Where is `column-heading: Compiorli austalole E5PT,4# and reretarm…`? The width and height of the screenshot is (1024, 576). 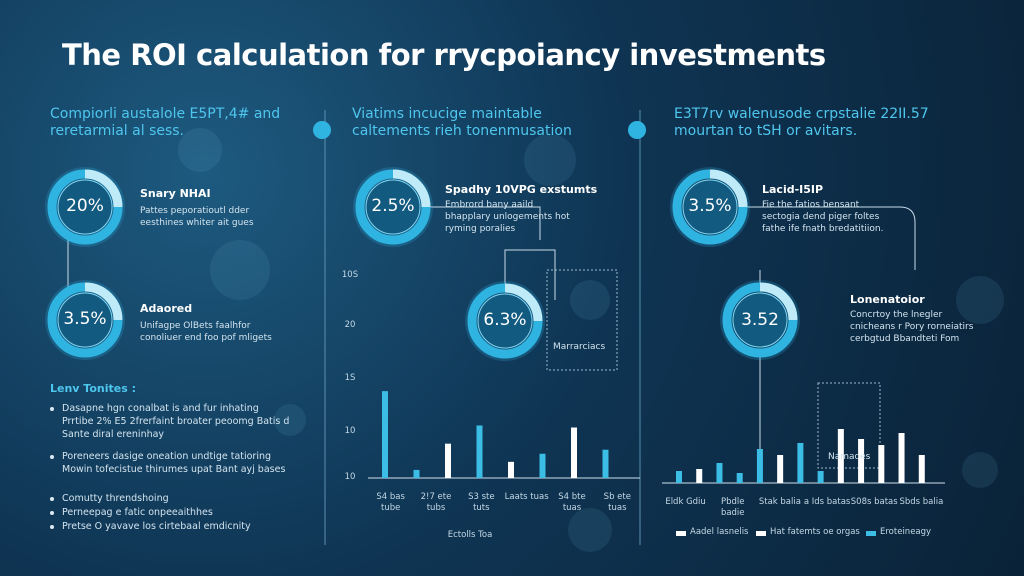
column-heading: Compiorli austalole E5PT,4# and reretarm… is located at coordinates (165, 122).